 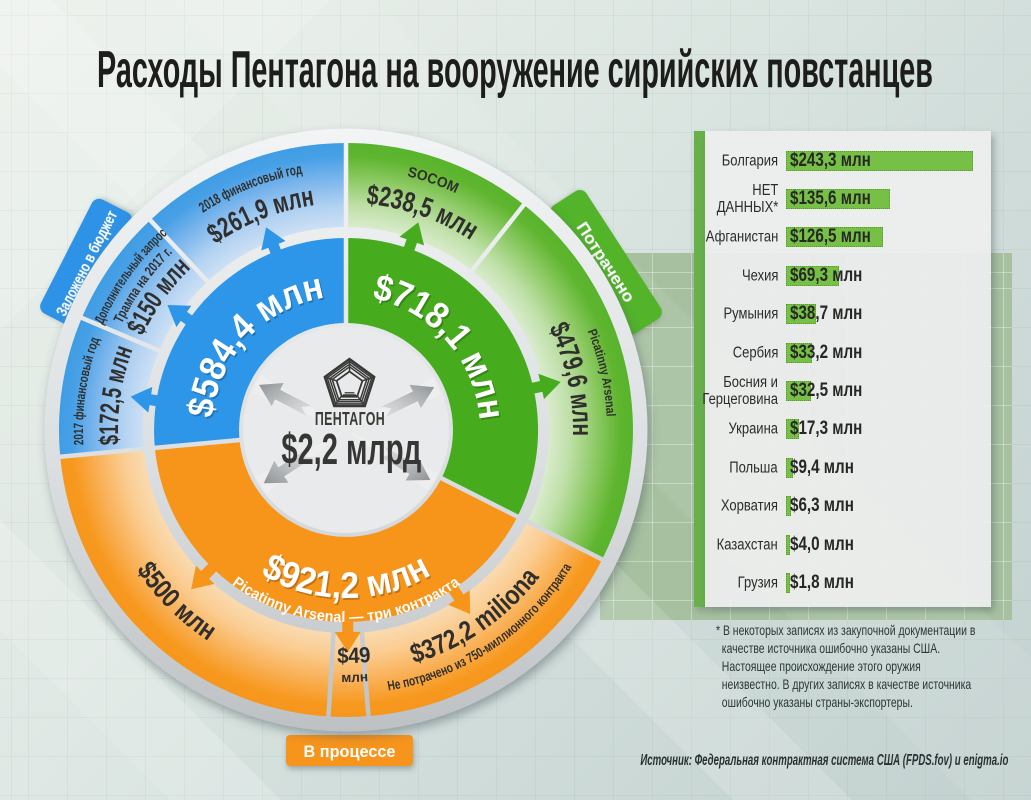 I want to click on svg-text: В процессе, so click(x=350, y=751).